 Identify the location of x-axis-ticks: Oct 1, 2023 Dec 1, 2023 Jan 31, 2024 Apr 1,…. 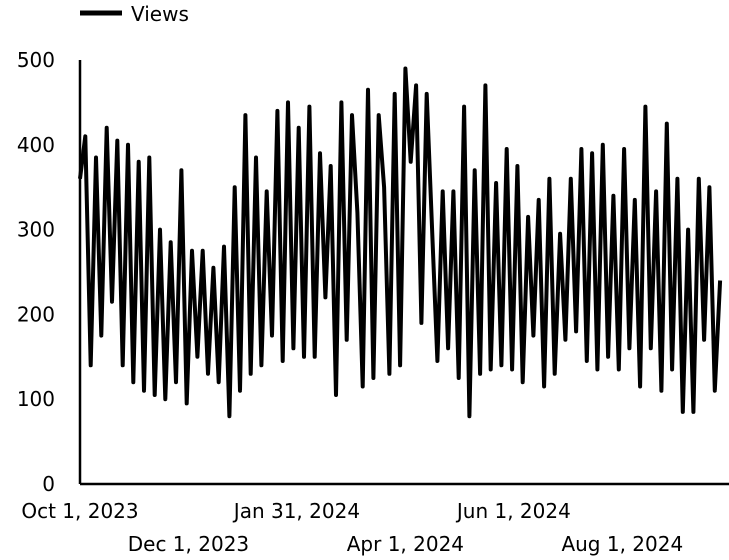
(352, 527).